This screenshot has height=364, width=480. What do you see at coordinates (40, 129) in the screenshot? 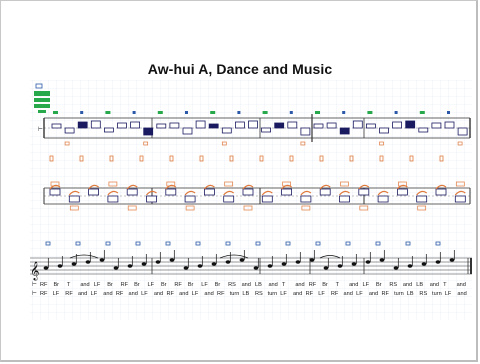
I see `staff-clef: ⊢` at bounding box center [40, 129].